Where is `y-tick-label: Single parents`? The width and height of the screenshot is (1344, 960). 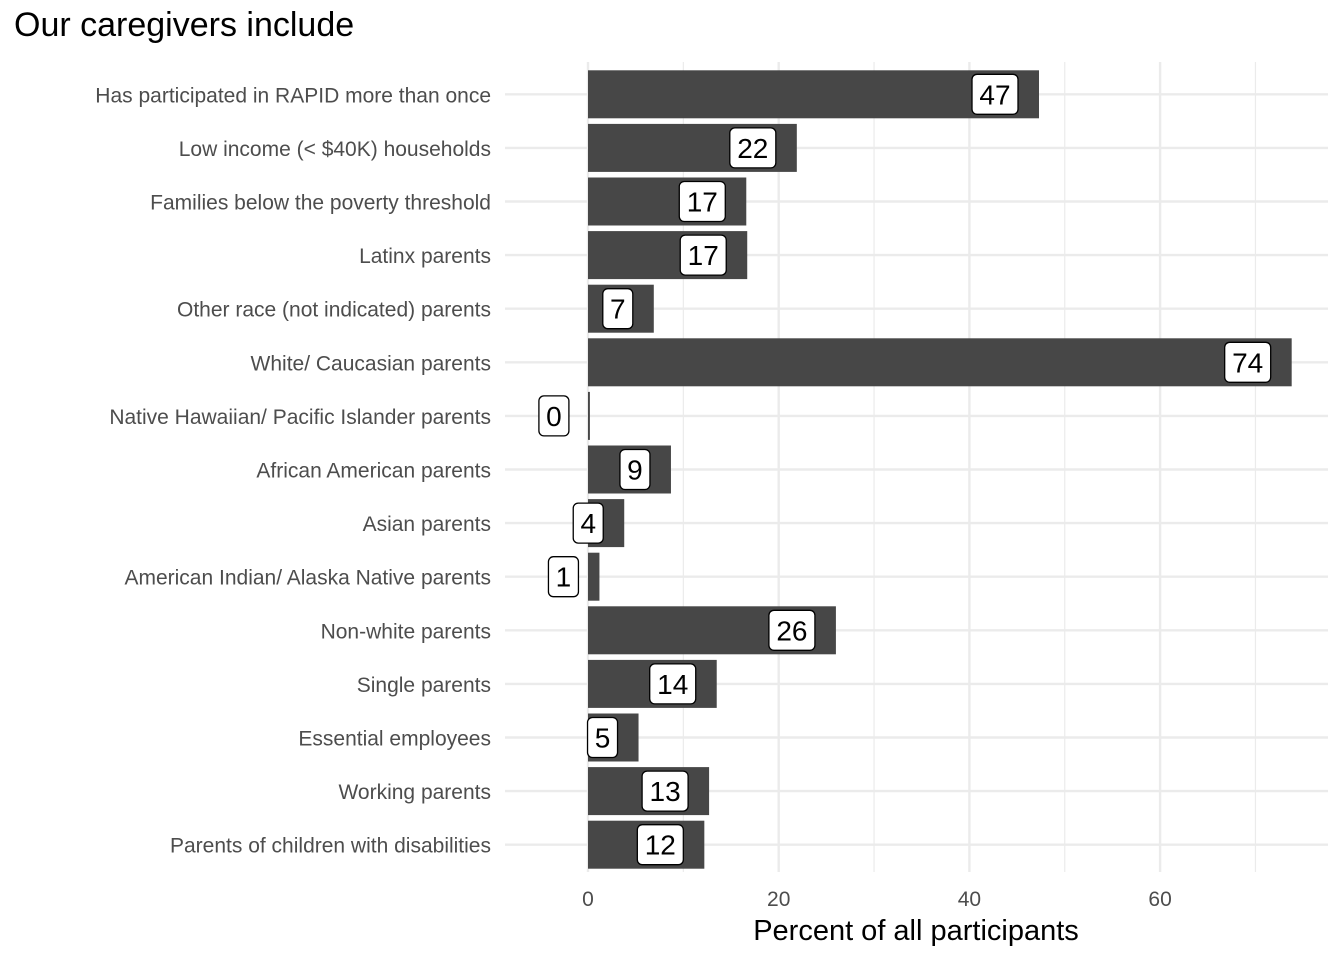 y-tick-label: Single parents is located at coordinates (424, 685).